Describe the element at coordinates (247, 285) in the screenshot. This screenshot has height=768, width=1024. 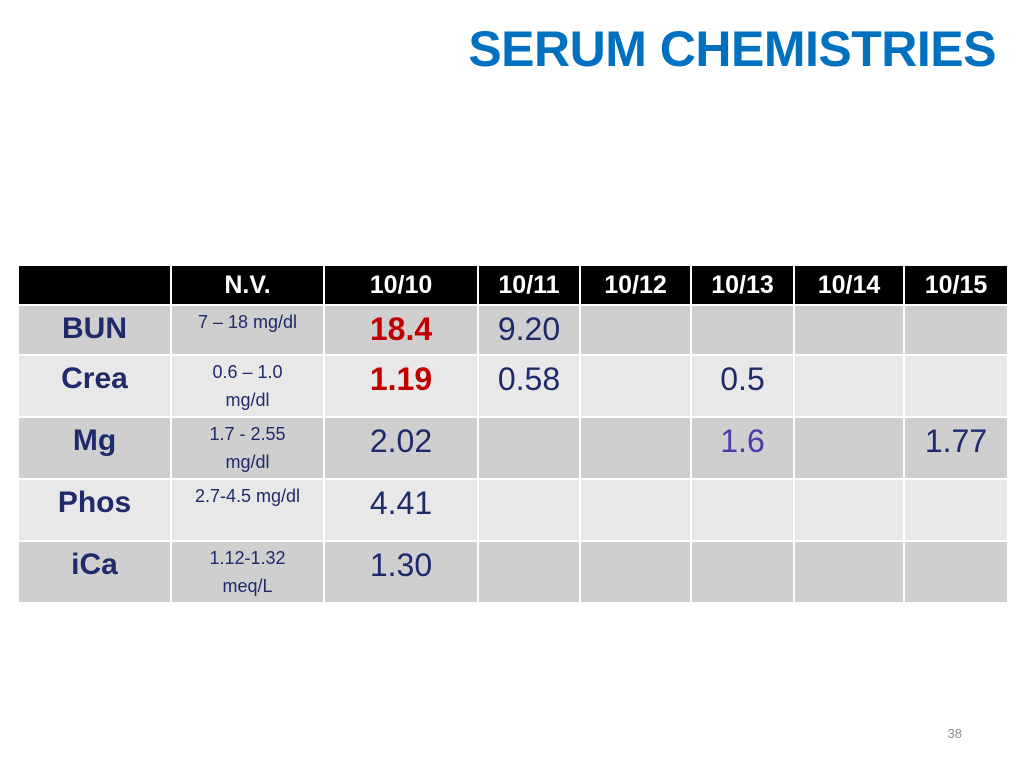
I see `header-cell-normal-values: N.V.` at that location.